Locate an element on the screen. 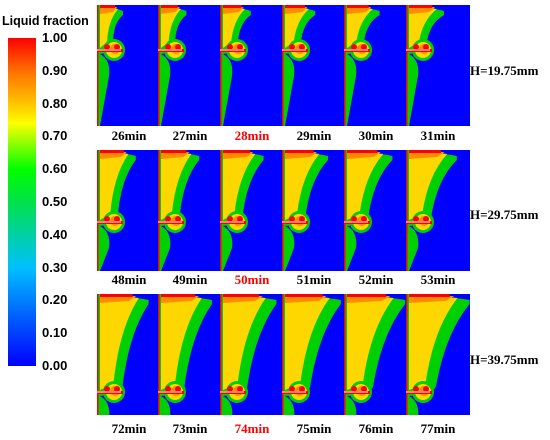 This screenshot has width=550, height=440. time-label: 74min is located at coordinates (252, 428).